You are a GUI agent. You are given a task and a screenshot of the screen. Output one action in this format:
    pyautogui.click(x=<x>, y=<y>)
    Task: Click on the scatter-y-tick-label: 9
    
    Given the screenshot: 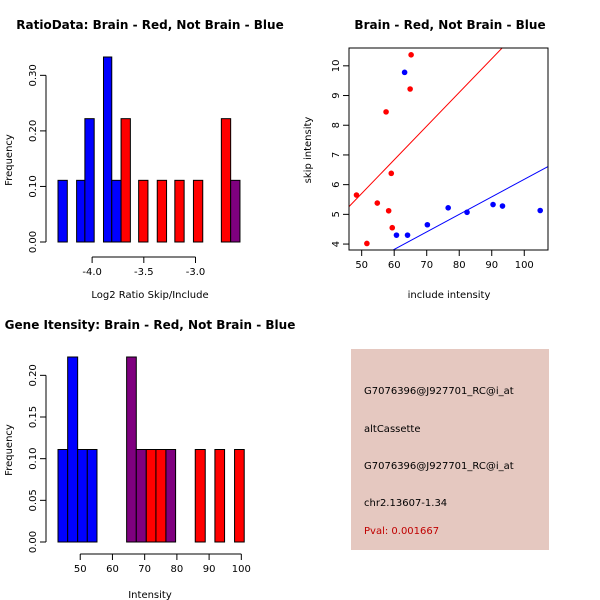 What is the action you would take?
    pyautogui.click(x=336, y=95)
    